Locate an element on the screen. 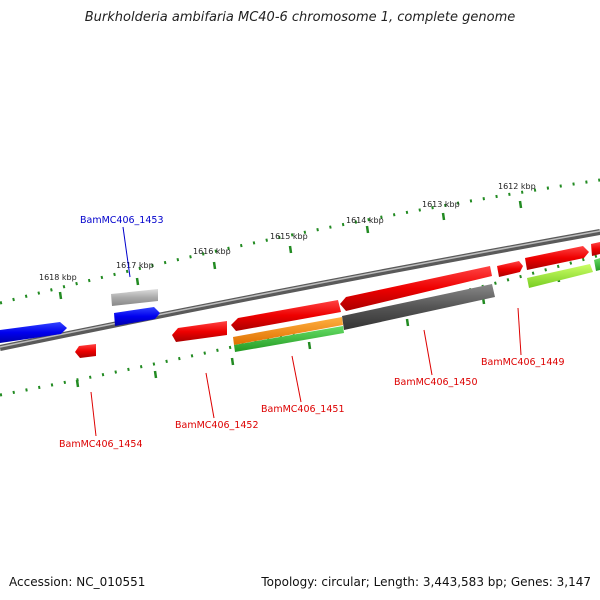 Image resolution: width=600 pixels, height=600 pixels. gene-label-1450: BamMC406_1450 is located at coordinates (435, 382).